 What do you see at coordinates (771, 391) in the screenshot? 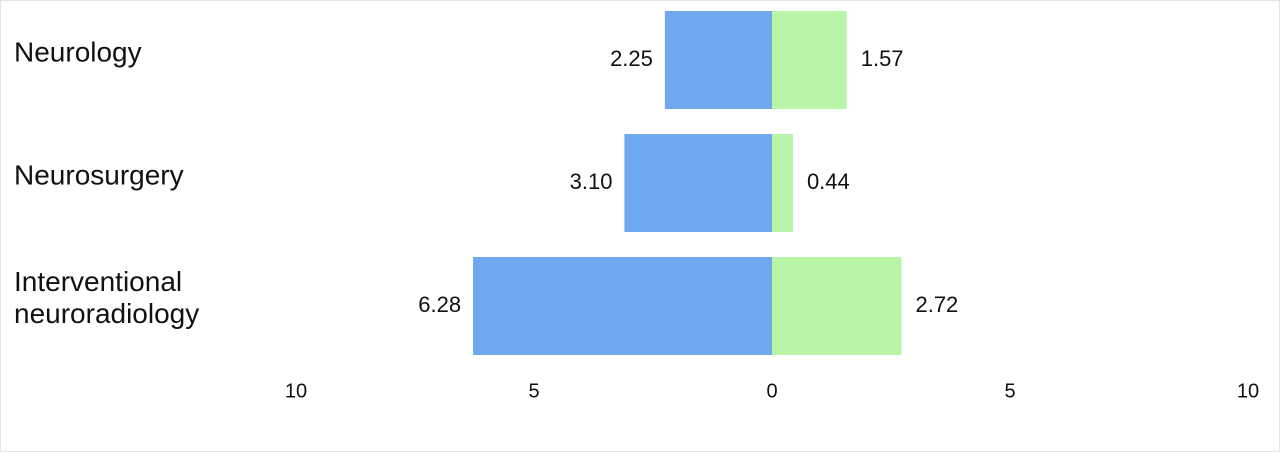
I see `x-tick-label: 0` at bounding box center [771, 391].